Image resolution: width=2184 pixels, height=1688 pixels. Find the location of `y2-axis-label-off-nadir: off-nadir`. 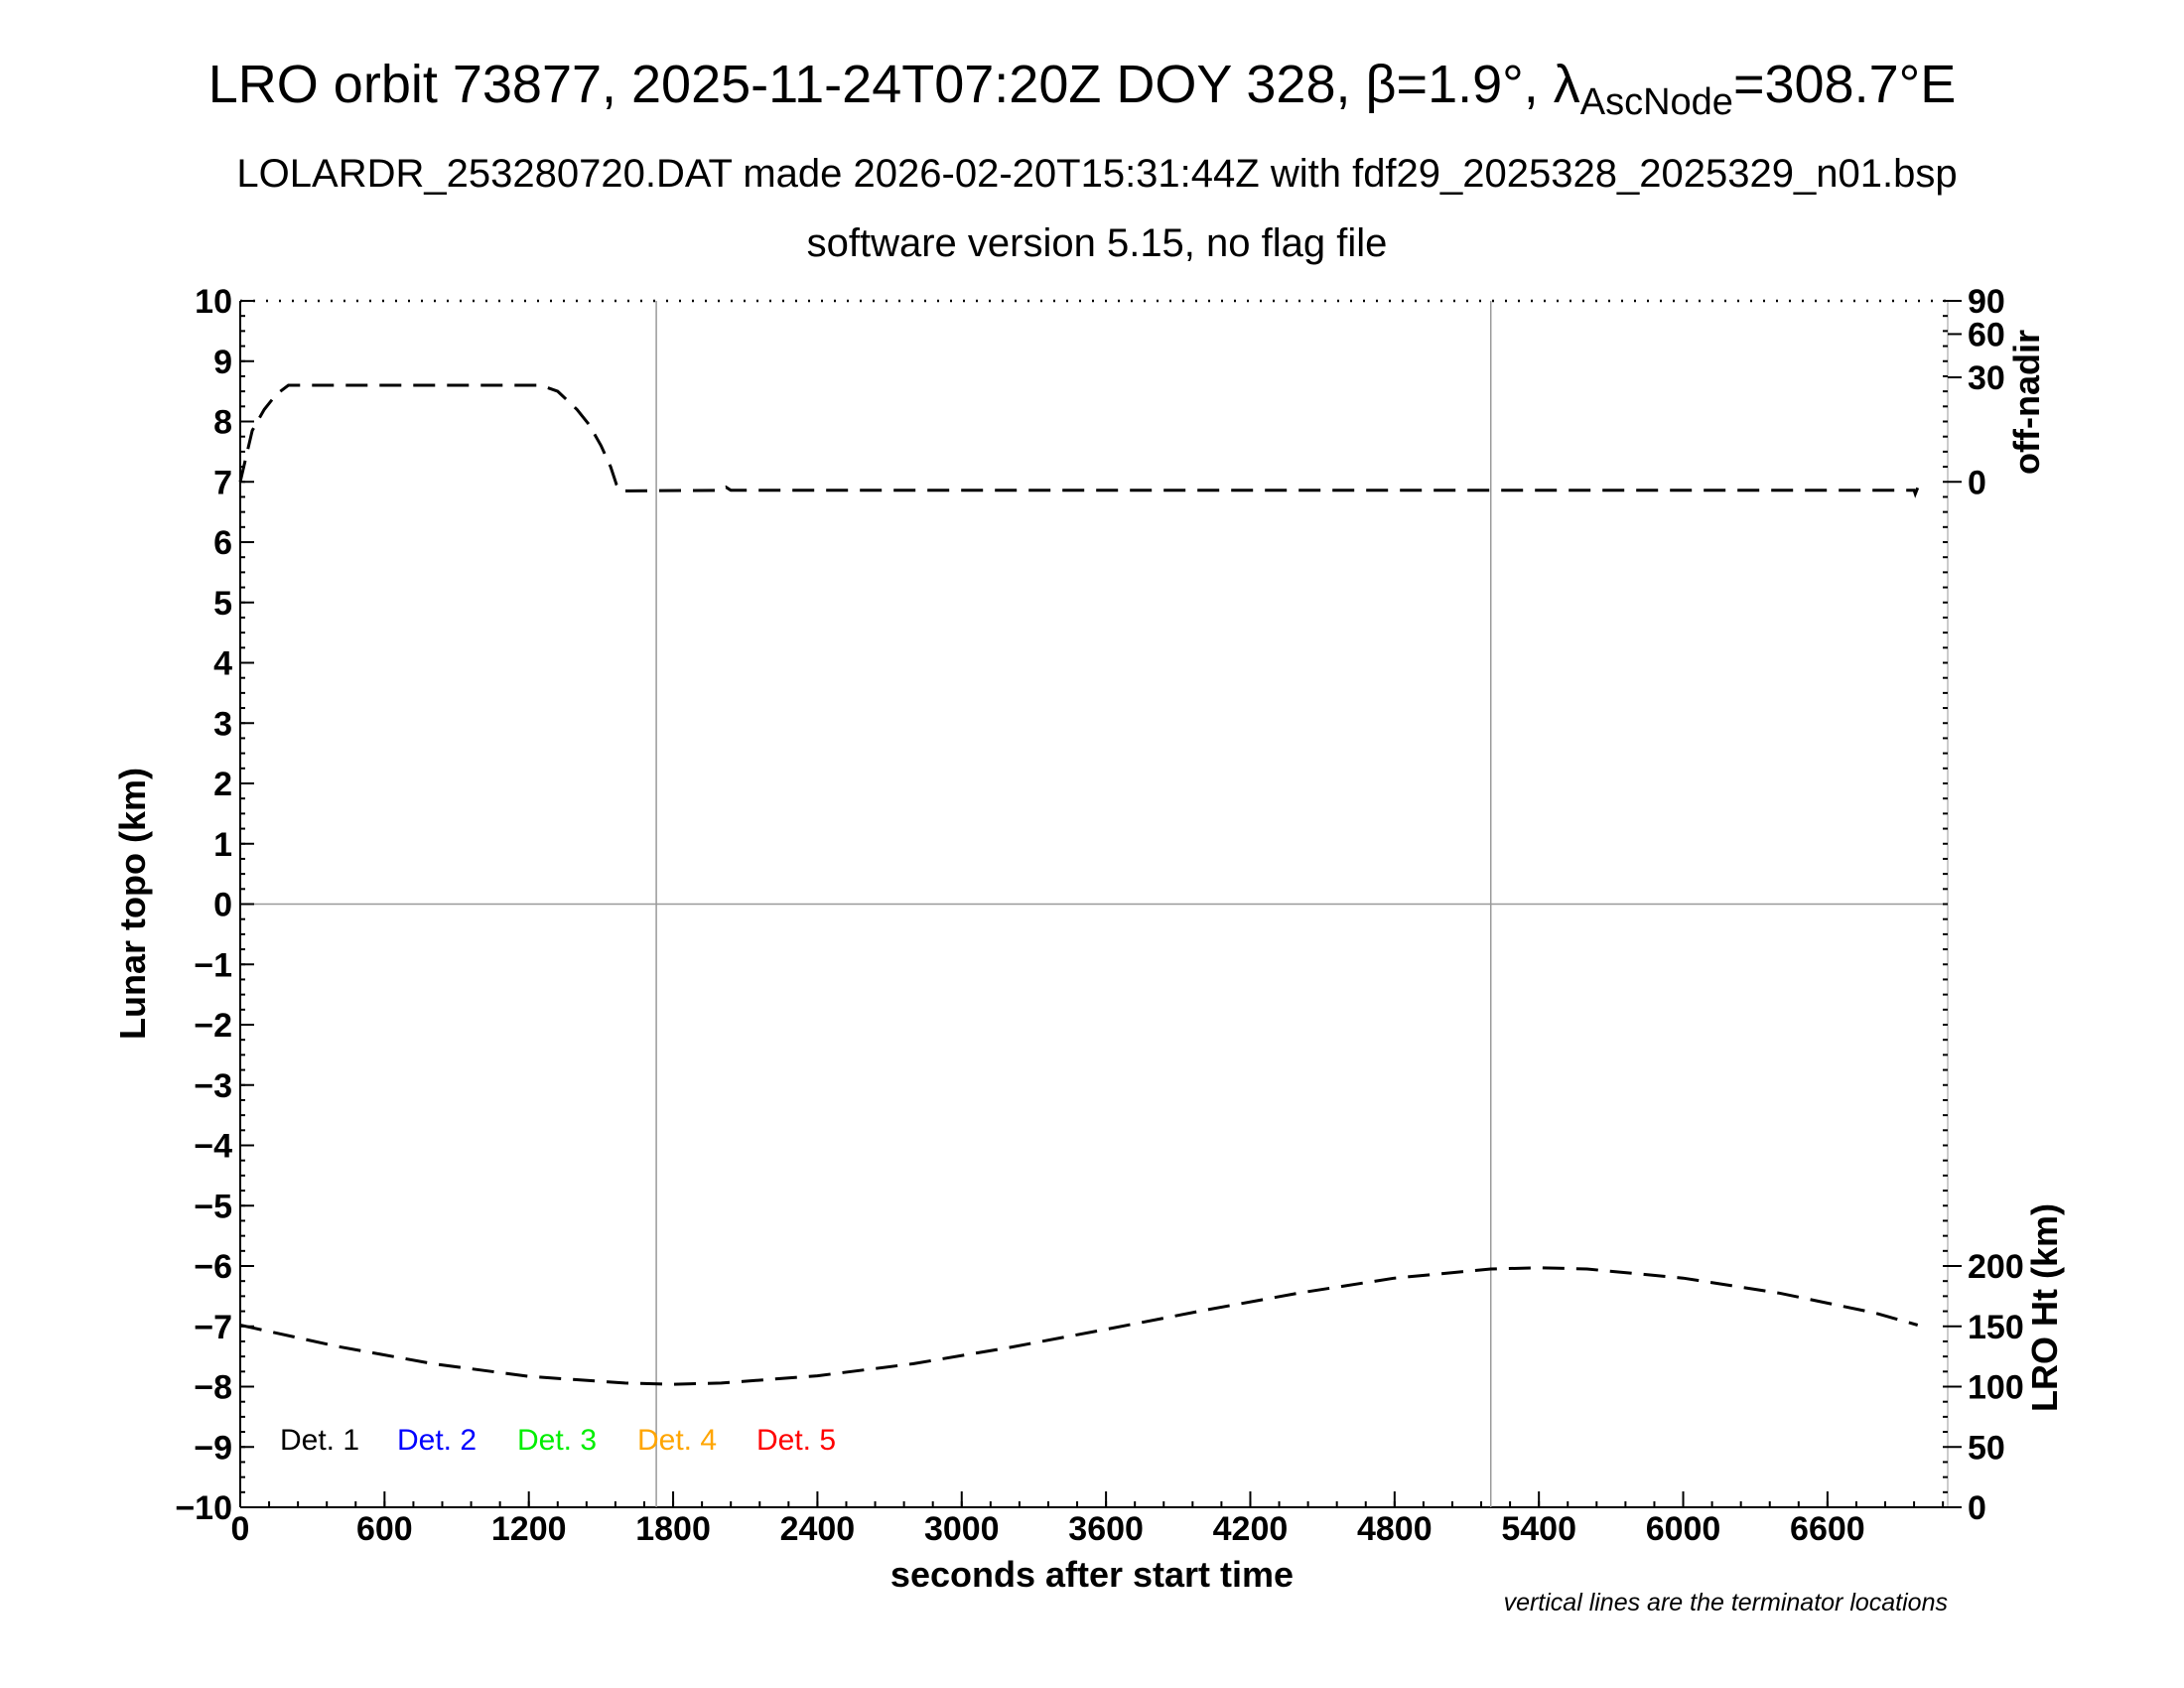

y2-axis-label-off-nadir: off-nadir is located at coordinates (2026, 402).